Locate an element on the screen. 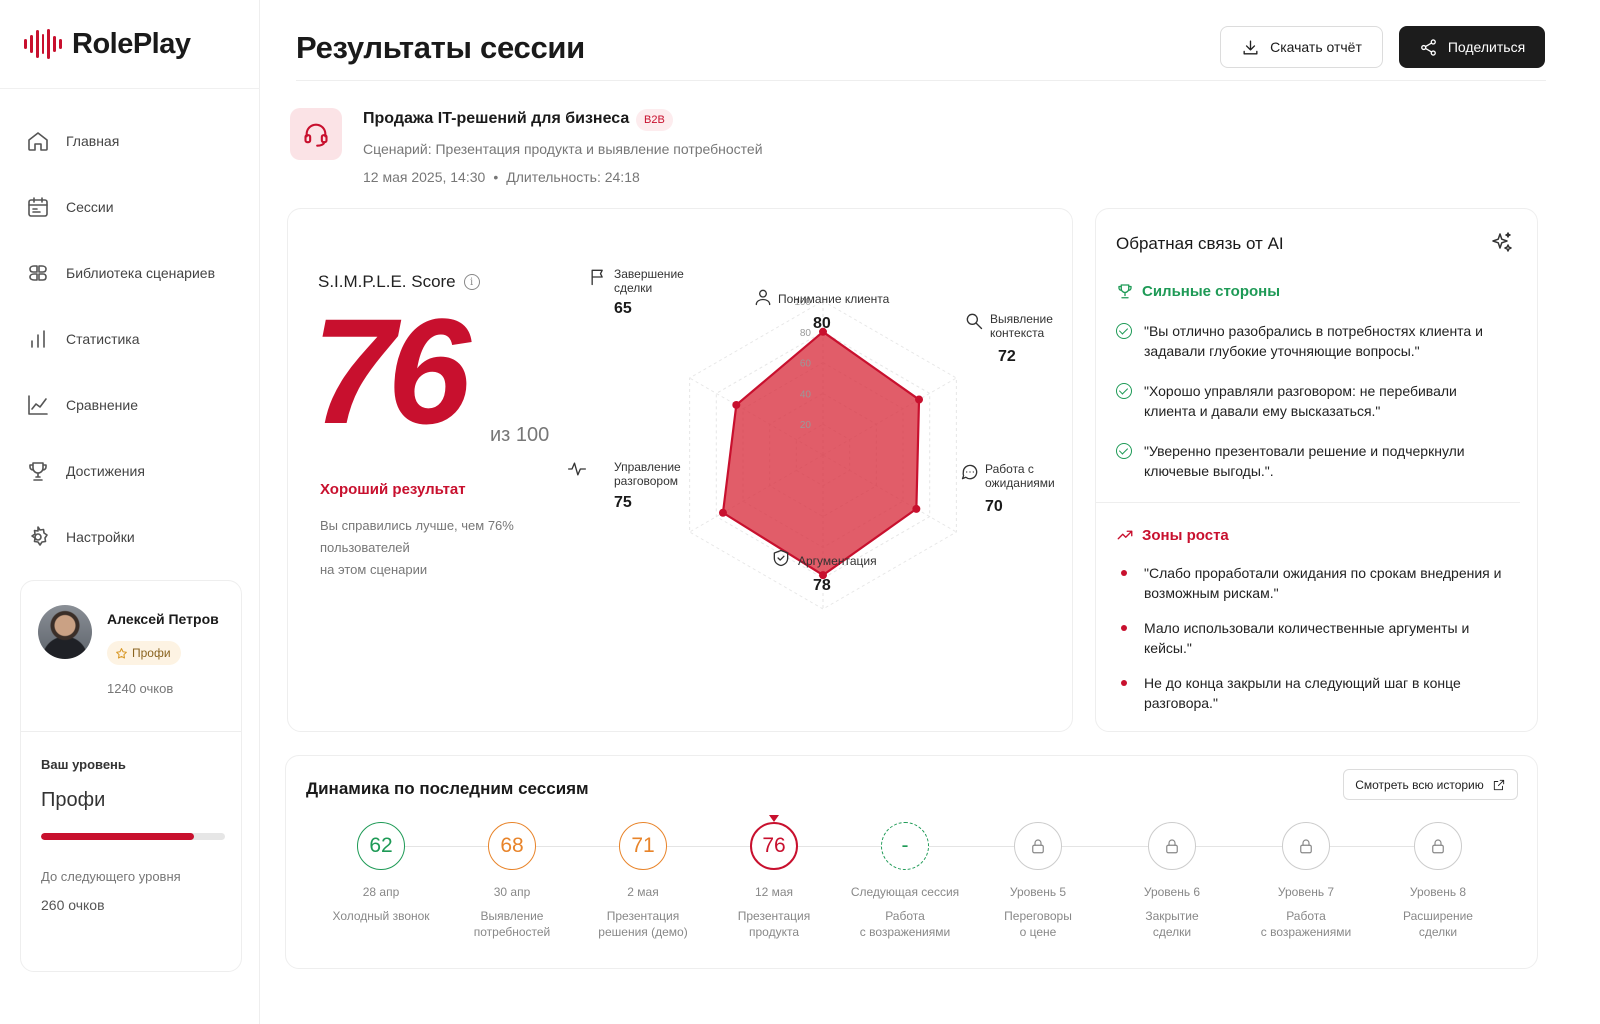  session-tag: B2B is located at coordinates (654, 120).